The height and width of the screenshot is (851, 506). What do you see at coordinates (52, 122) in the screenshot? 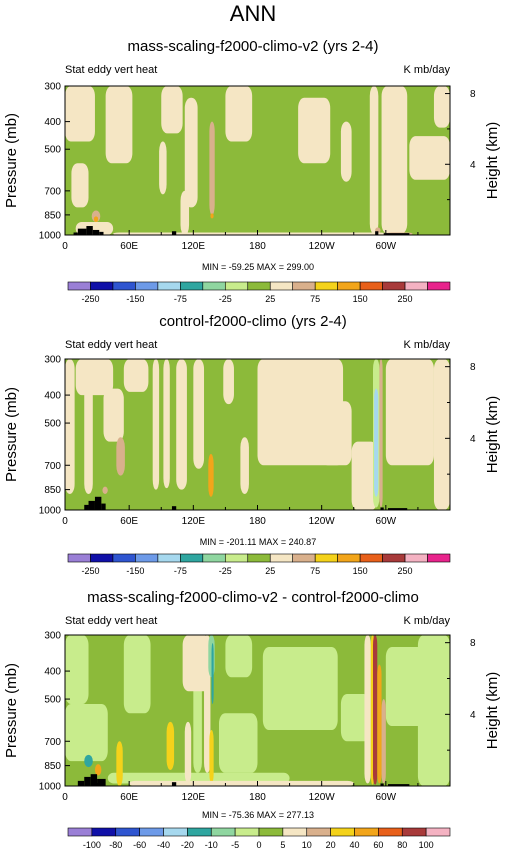
I see `y-tick-label: 400` at bounding box center [52, 122].